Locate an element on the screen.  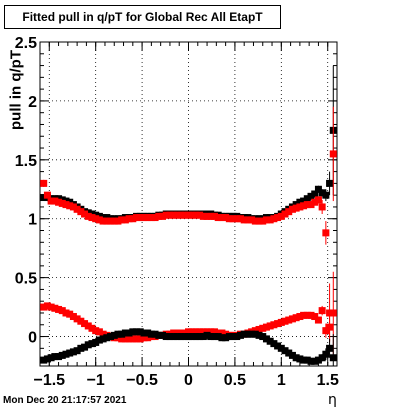
x-tick-label: 1.5 is located at coordinates (328, 380).